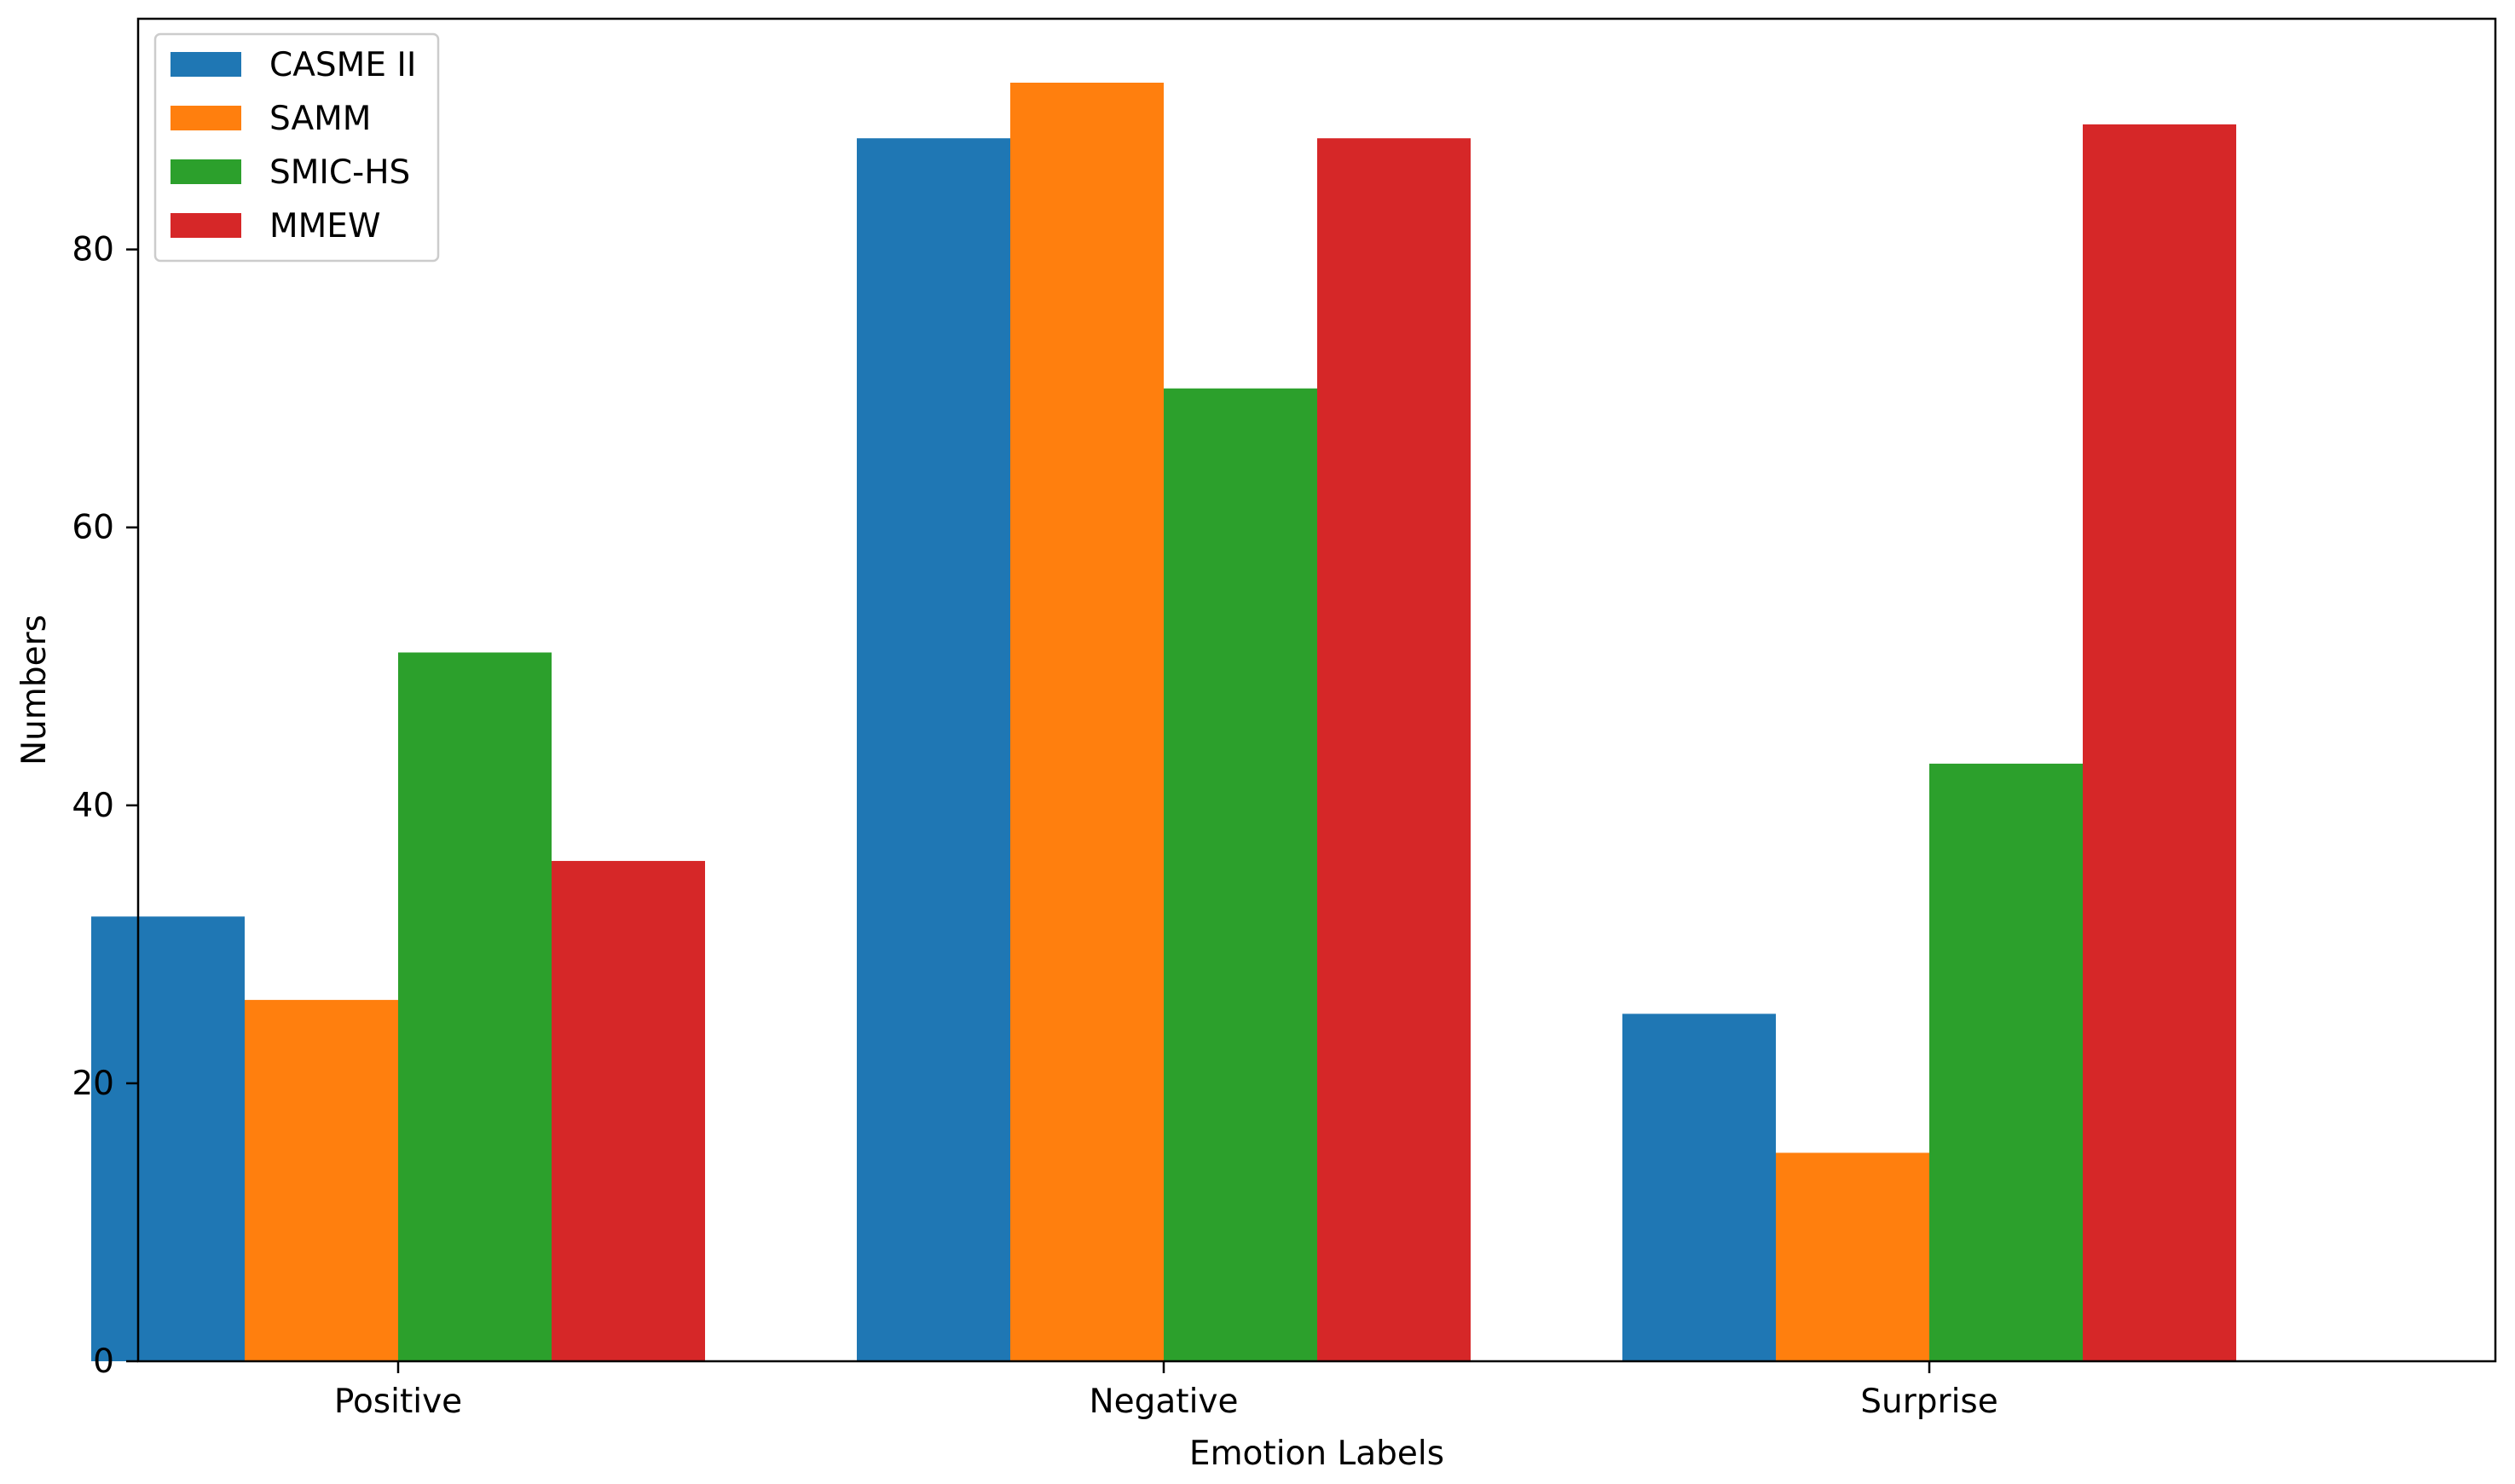  Describe the element at coordinates (1241, 874) in the screenshot. I see `bar-smic-hs-negative` at that location.